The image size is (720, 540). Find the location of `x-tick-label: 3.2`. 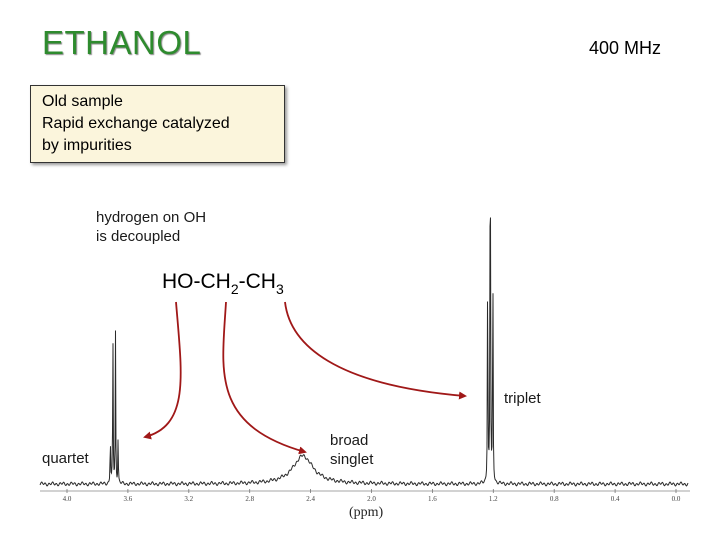

x-tick-label: 3.2 is located at coordinates (188, 499).